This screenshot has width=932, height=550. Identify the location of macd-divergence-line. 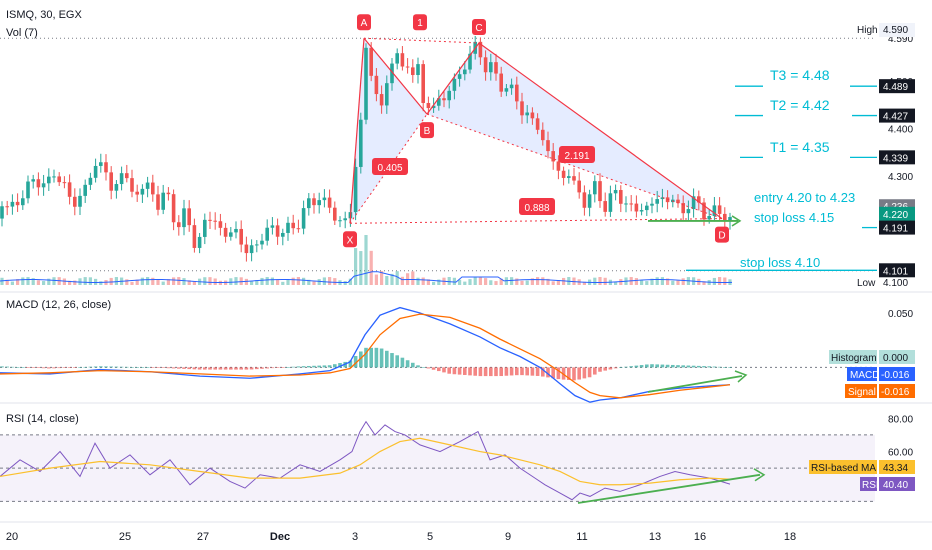
(695, 384).